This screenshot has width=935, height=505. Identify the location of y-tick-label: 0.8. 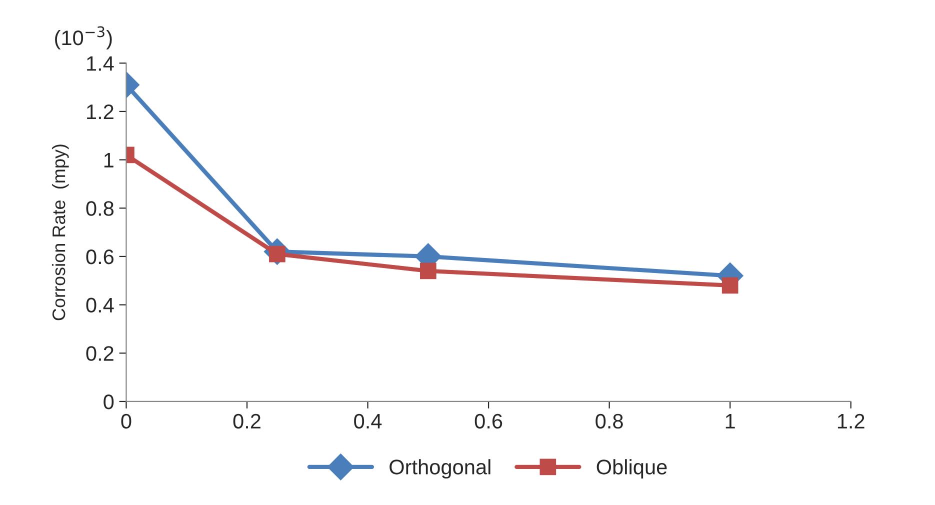
(100, 208).